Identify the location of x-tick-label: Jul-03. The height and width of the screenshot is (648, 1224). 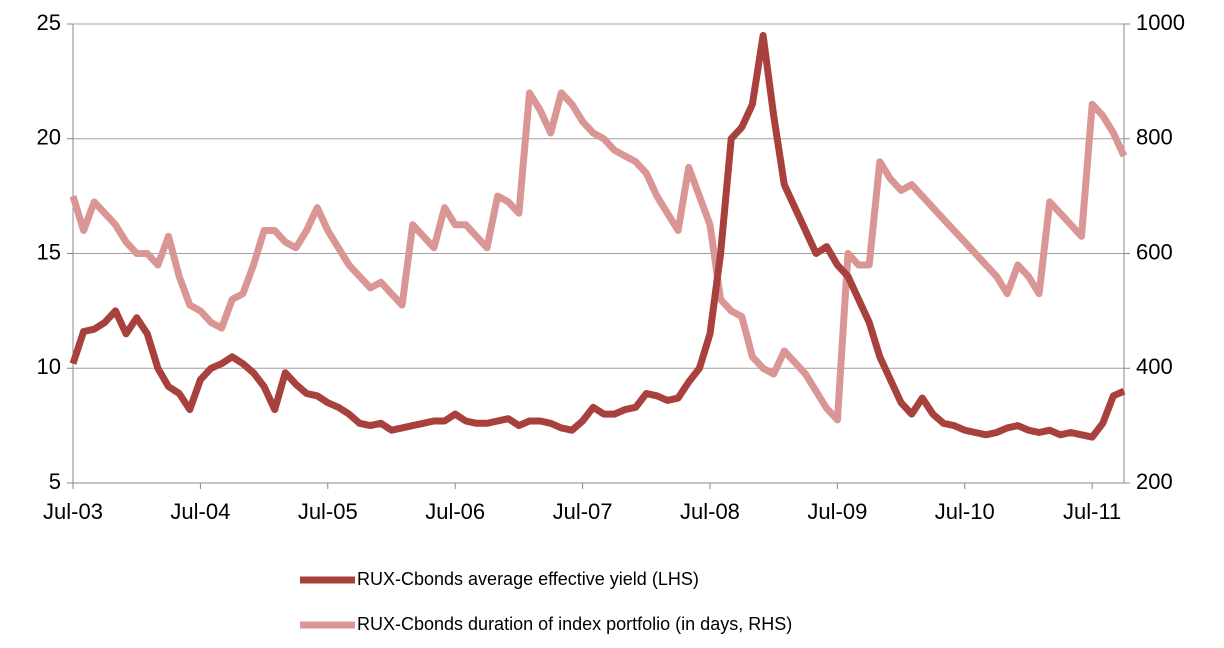
(73, 511).